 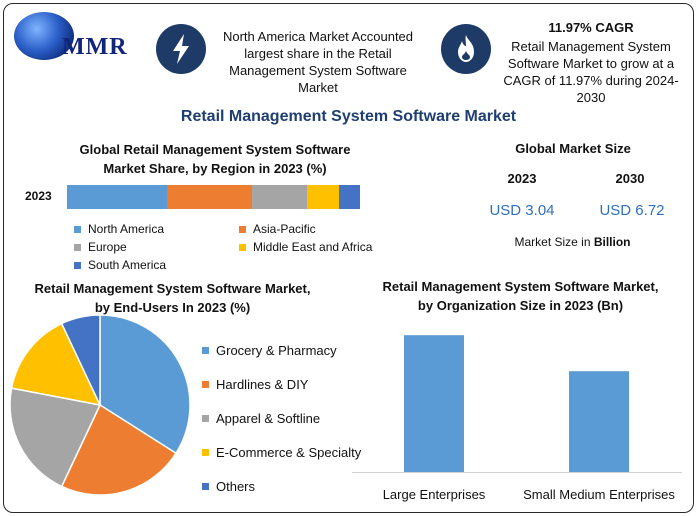 I want to click on legend-north-america: North America, so click(x=119, y=229).